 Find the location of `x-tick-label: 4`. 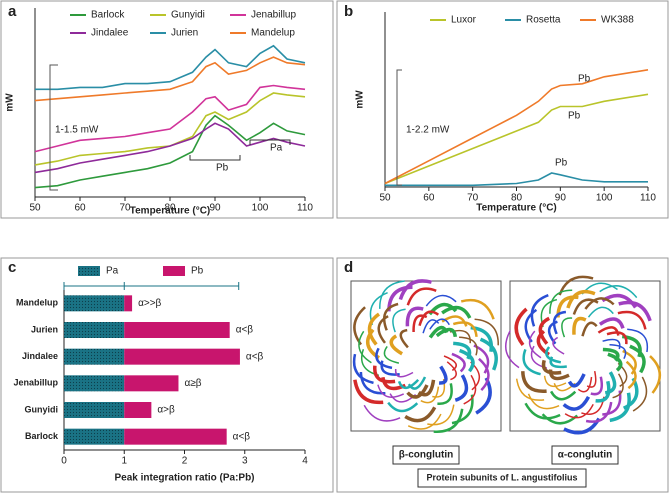

x-tick-label: 4 is located at coordinates (305, 461).